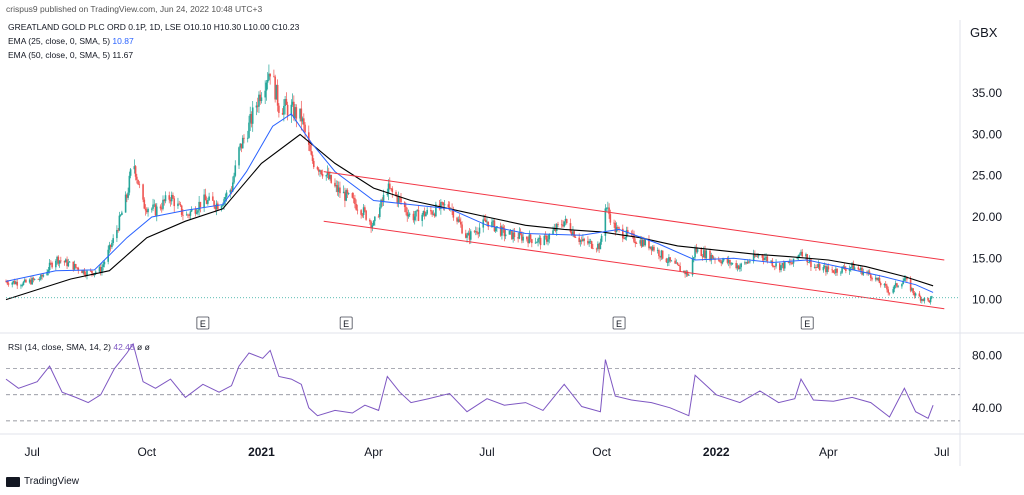 The image size is (1024, 495). I want to click on earnings-marker-label: E, so click(807, 324).